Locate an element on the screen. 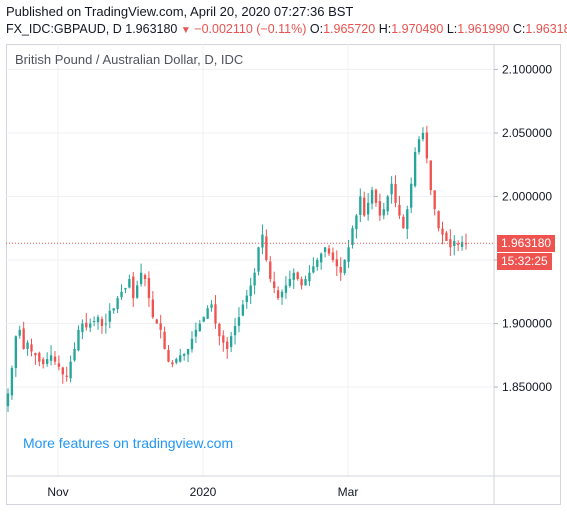 Image resolution: width=567 pixels, height=513 pixels. tradingview-link: More features on tradingview.com is located at coordinates (128, 443).